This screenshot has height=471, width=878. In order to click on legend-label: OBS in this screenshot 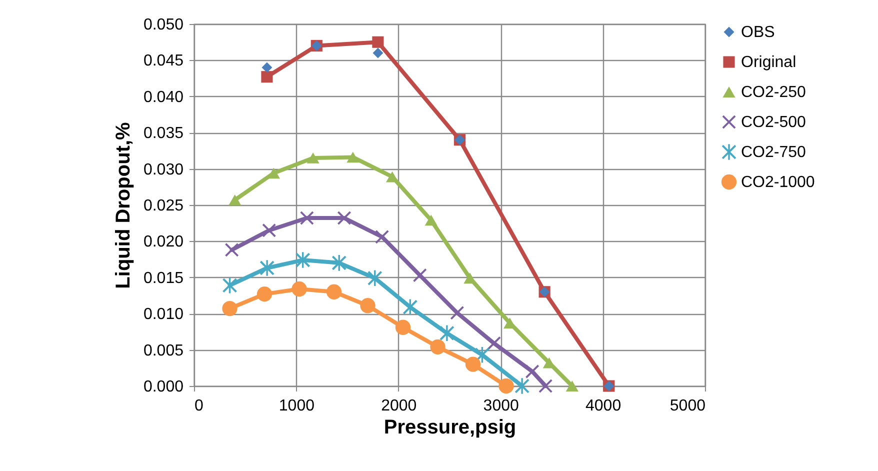, I will do `click(758, 32)`.